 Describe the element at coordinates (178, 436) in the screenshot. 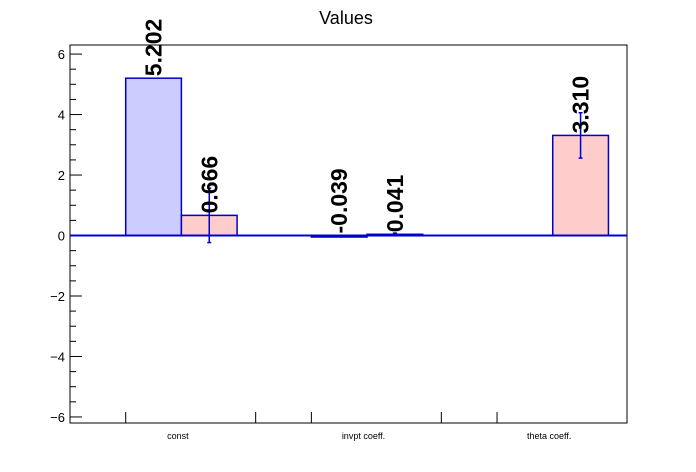

I see `x-category-label: const` at that location.